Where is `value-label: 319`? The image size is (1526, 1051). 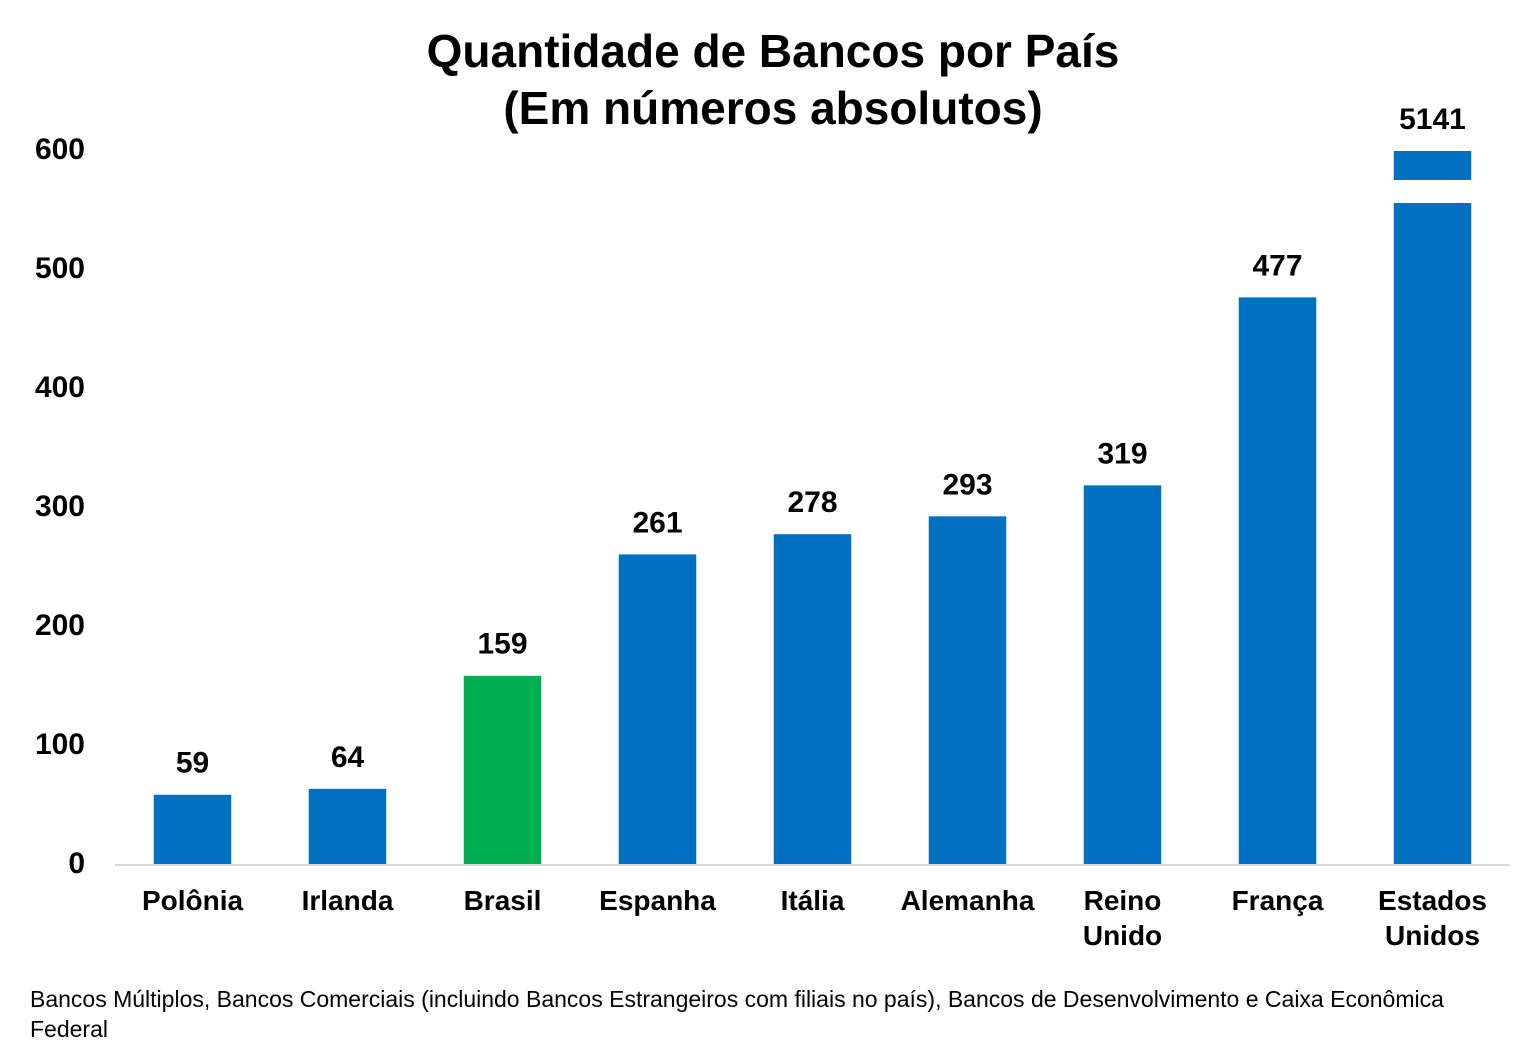 value-label: 319 is located at coordinates (1122, 453).